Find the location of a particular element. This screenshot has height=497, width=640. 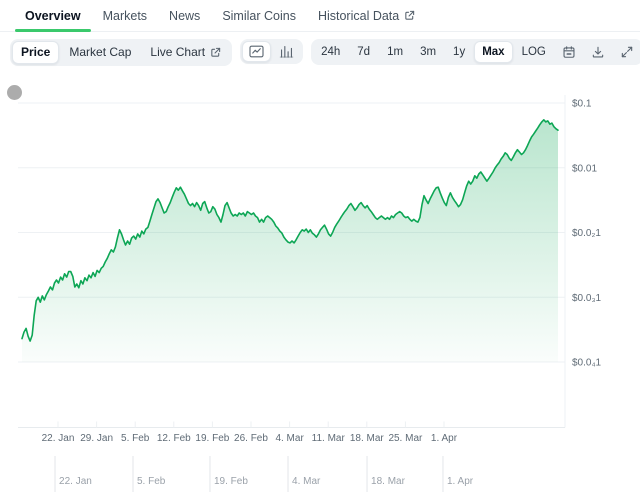

expand-icon is located at coordinates (627, 52).